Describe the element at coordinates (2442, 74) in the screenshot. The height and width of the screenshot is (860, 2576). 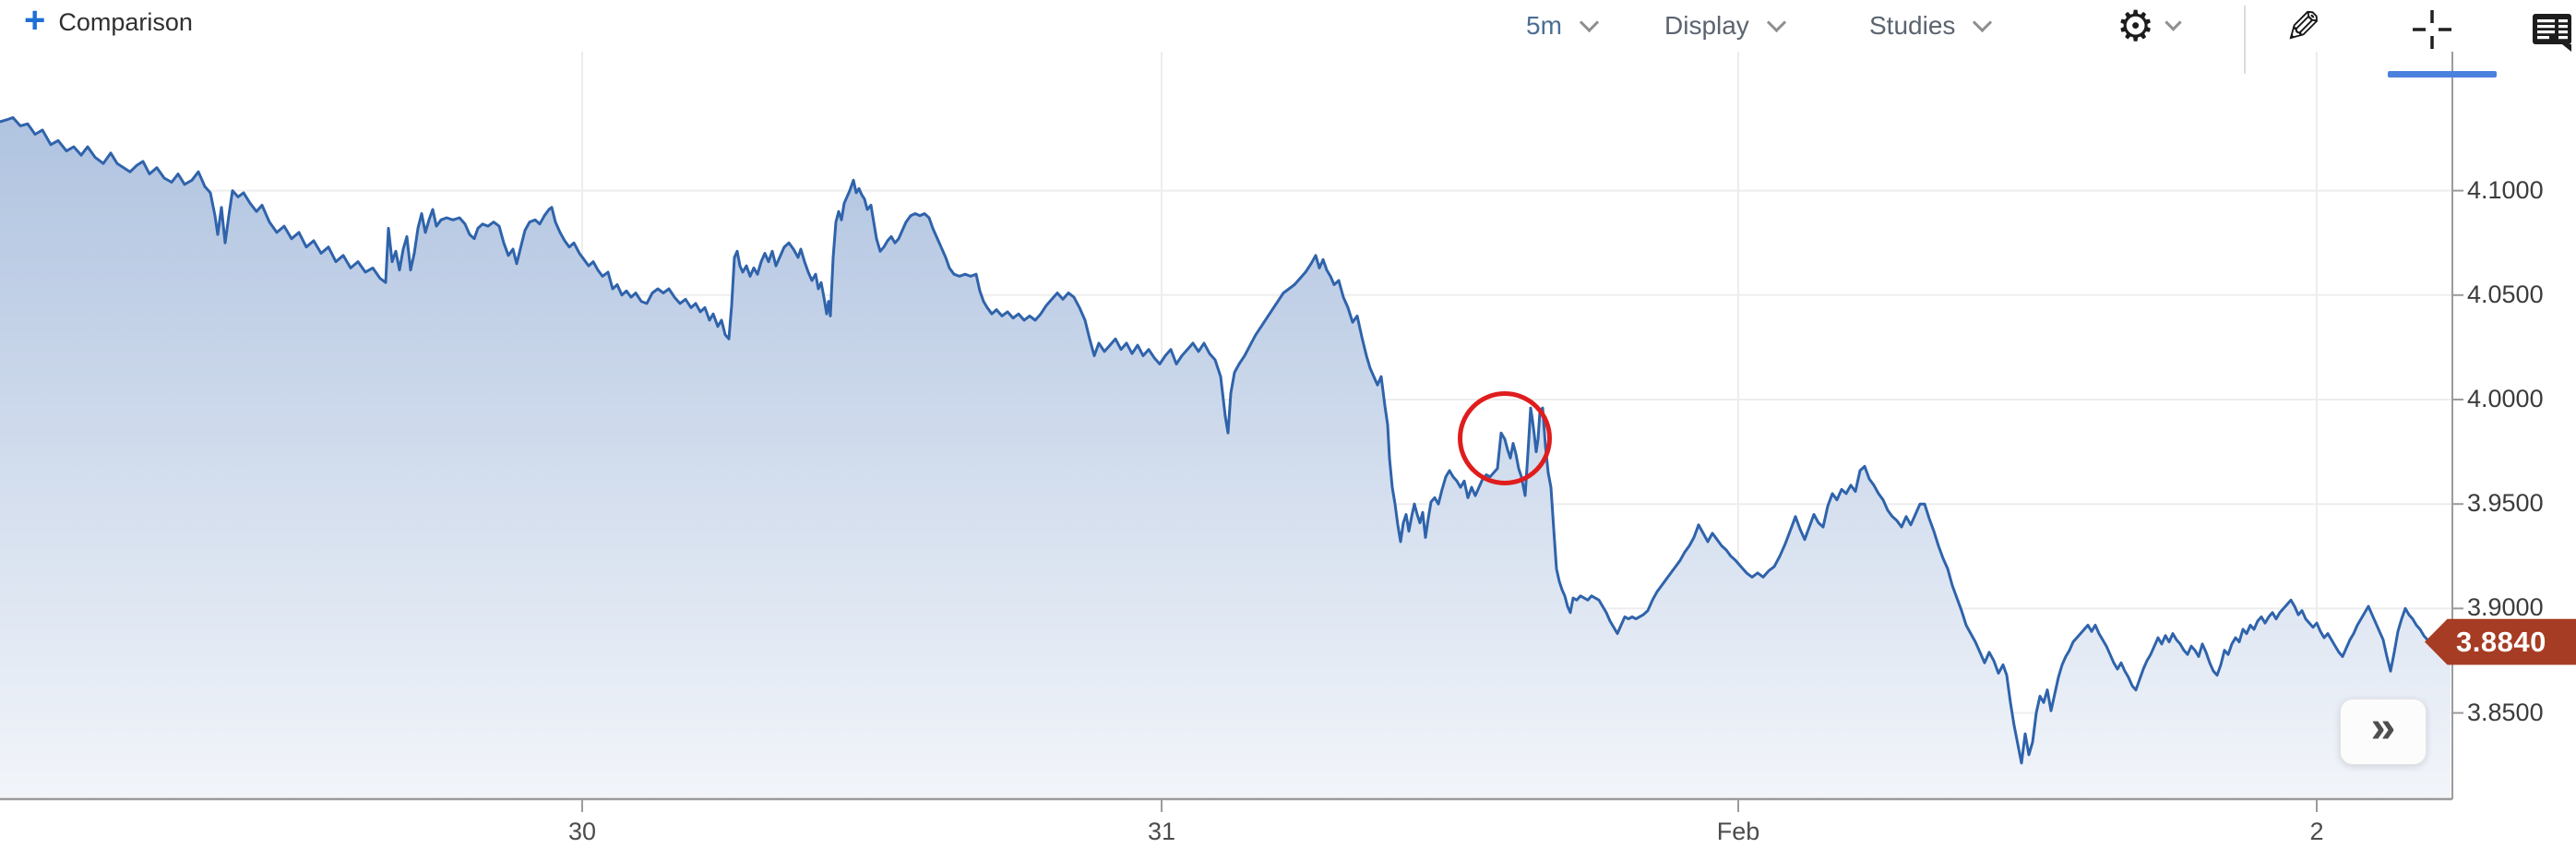
I see `active-tool-indicator` at that location.